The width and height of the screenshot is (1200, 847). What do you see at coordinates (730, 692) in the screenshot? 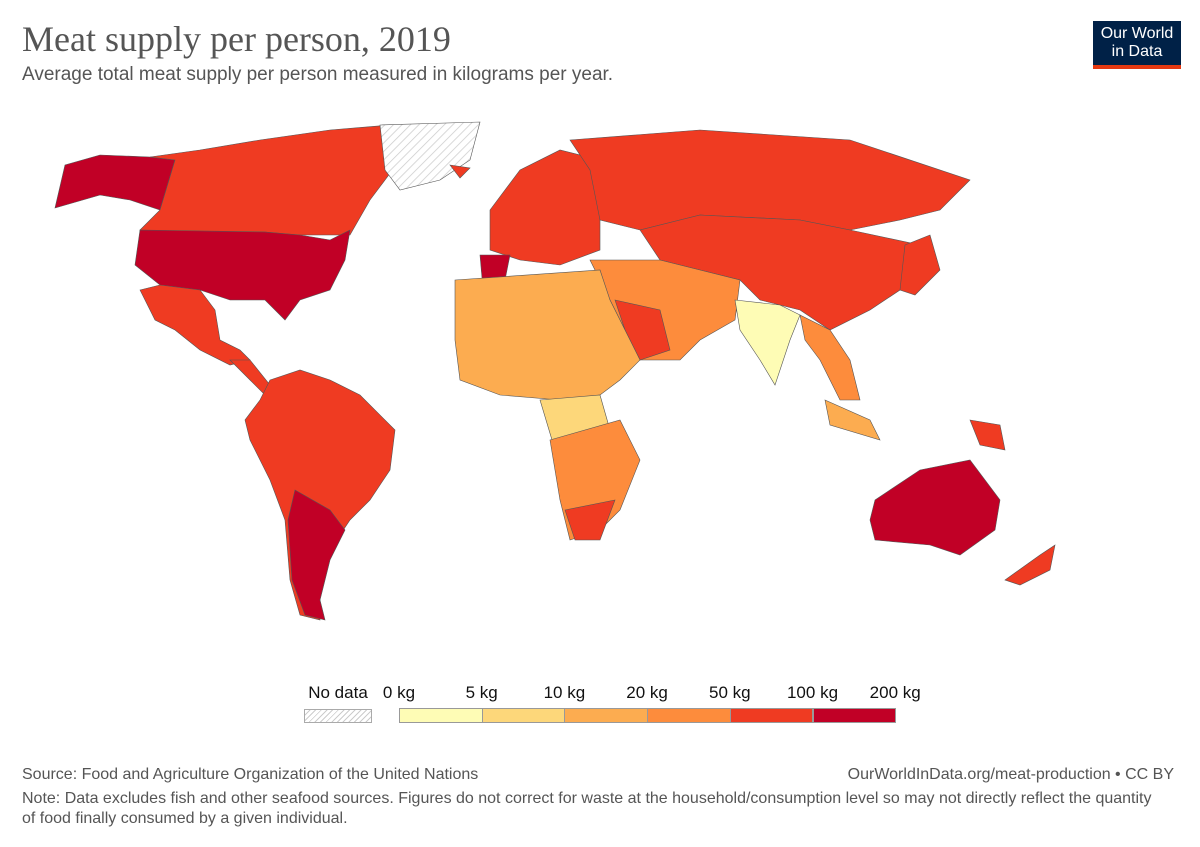
I see `legend-tick-label: 50 kg` at bounding box center [730, 692].